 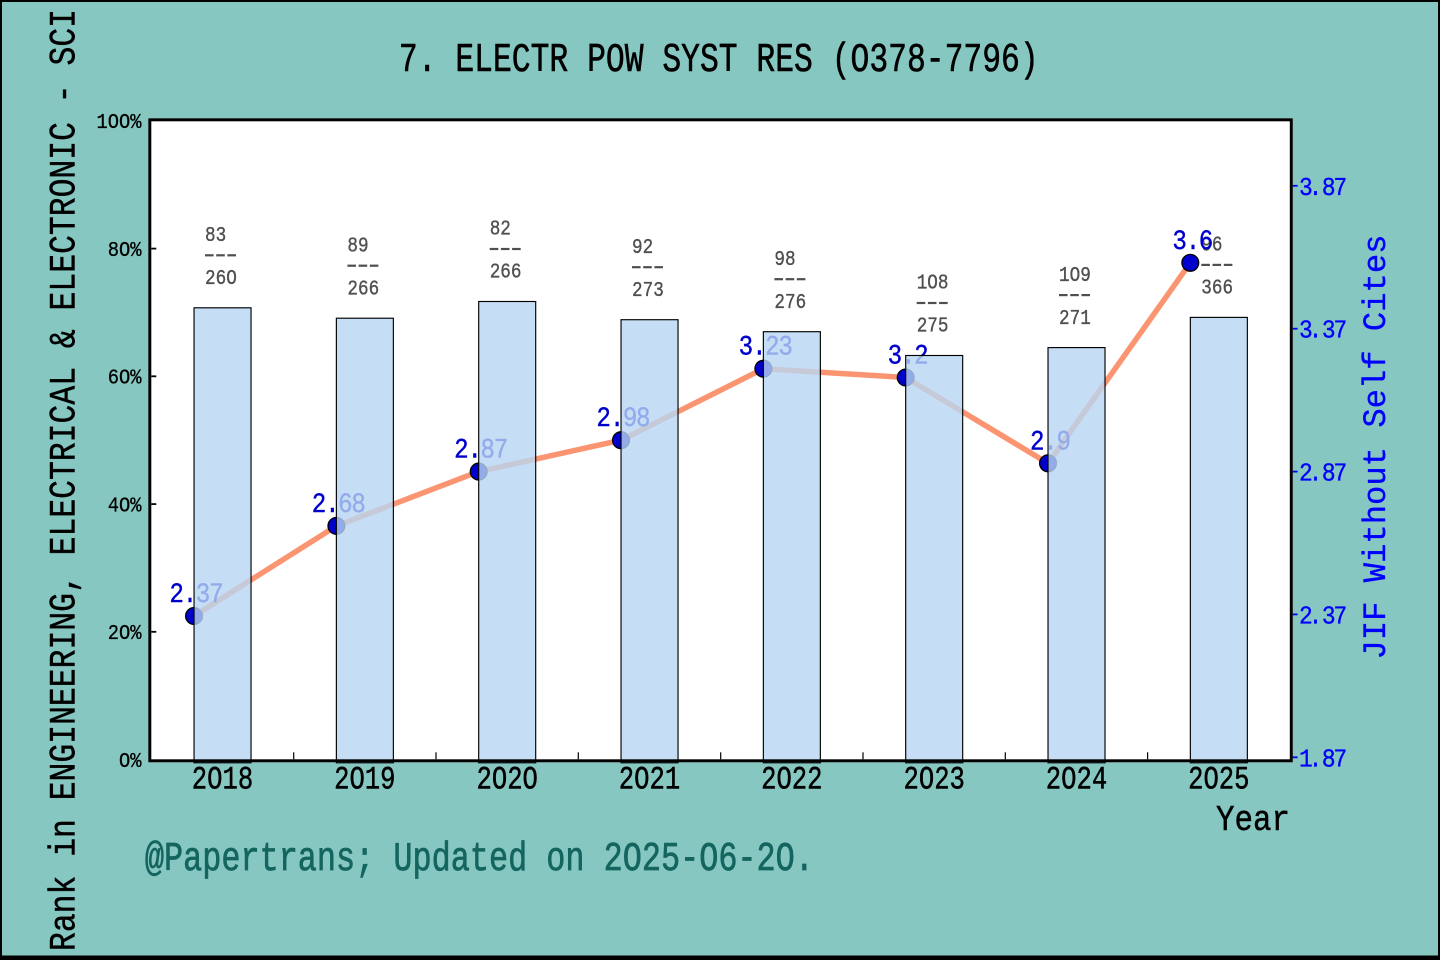 What do you see at coordinates (1211, 246) in the screenshot?
I see `svg-text: 96` at bounding box center [1211, 246].